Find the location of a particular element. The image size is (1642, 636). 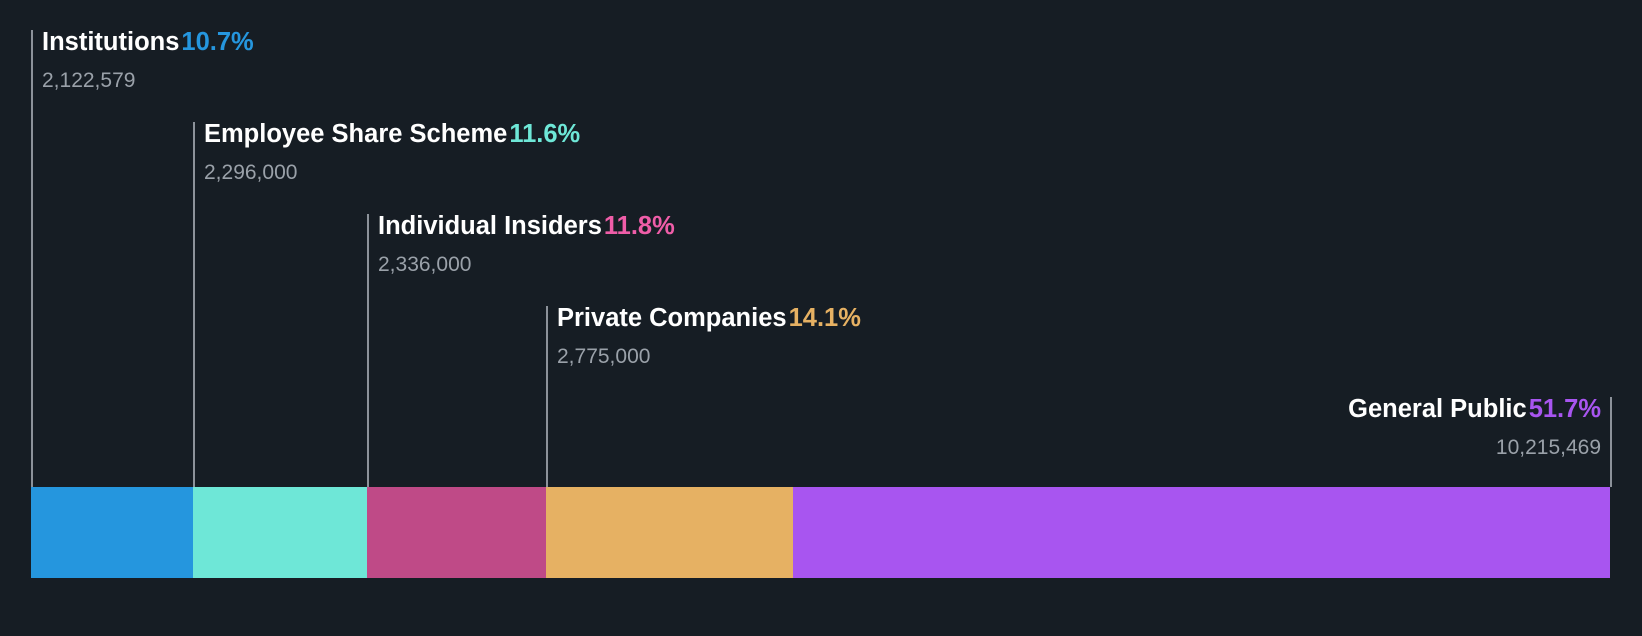

bar-segment-private-companies is located at coordinates (669, 532).